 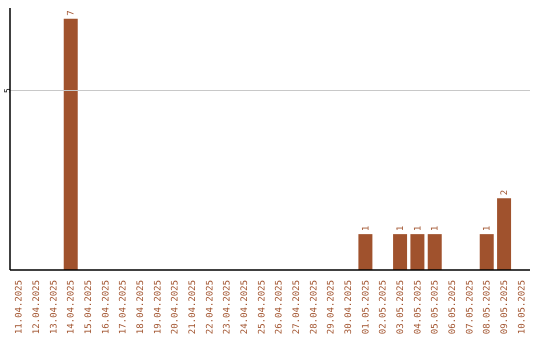 What do you see at coordinates (297, 307) in the screenshot?
I see `x-tick-label: 27.04.2025` at bounding box center [297, 307].